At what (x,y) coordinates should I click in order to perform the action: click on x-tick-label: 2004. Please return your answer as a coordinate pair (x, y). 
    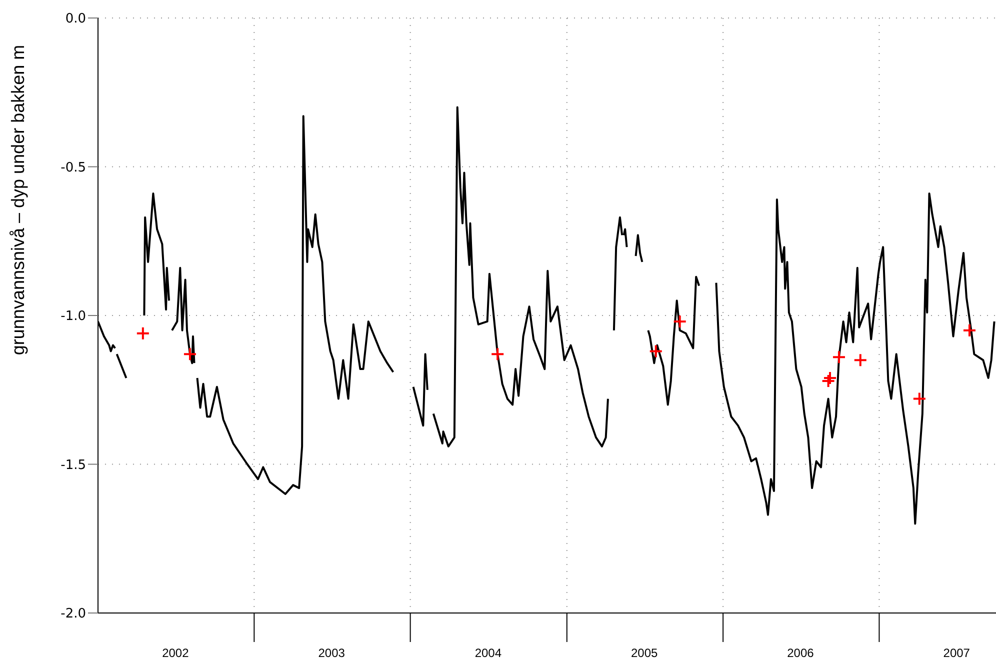
    Looking at the image, I should click on (488, 653).